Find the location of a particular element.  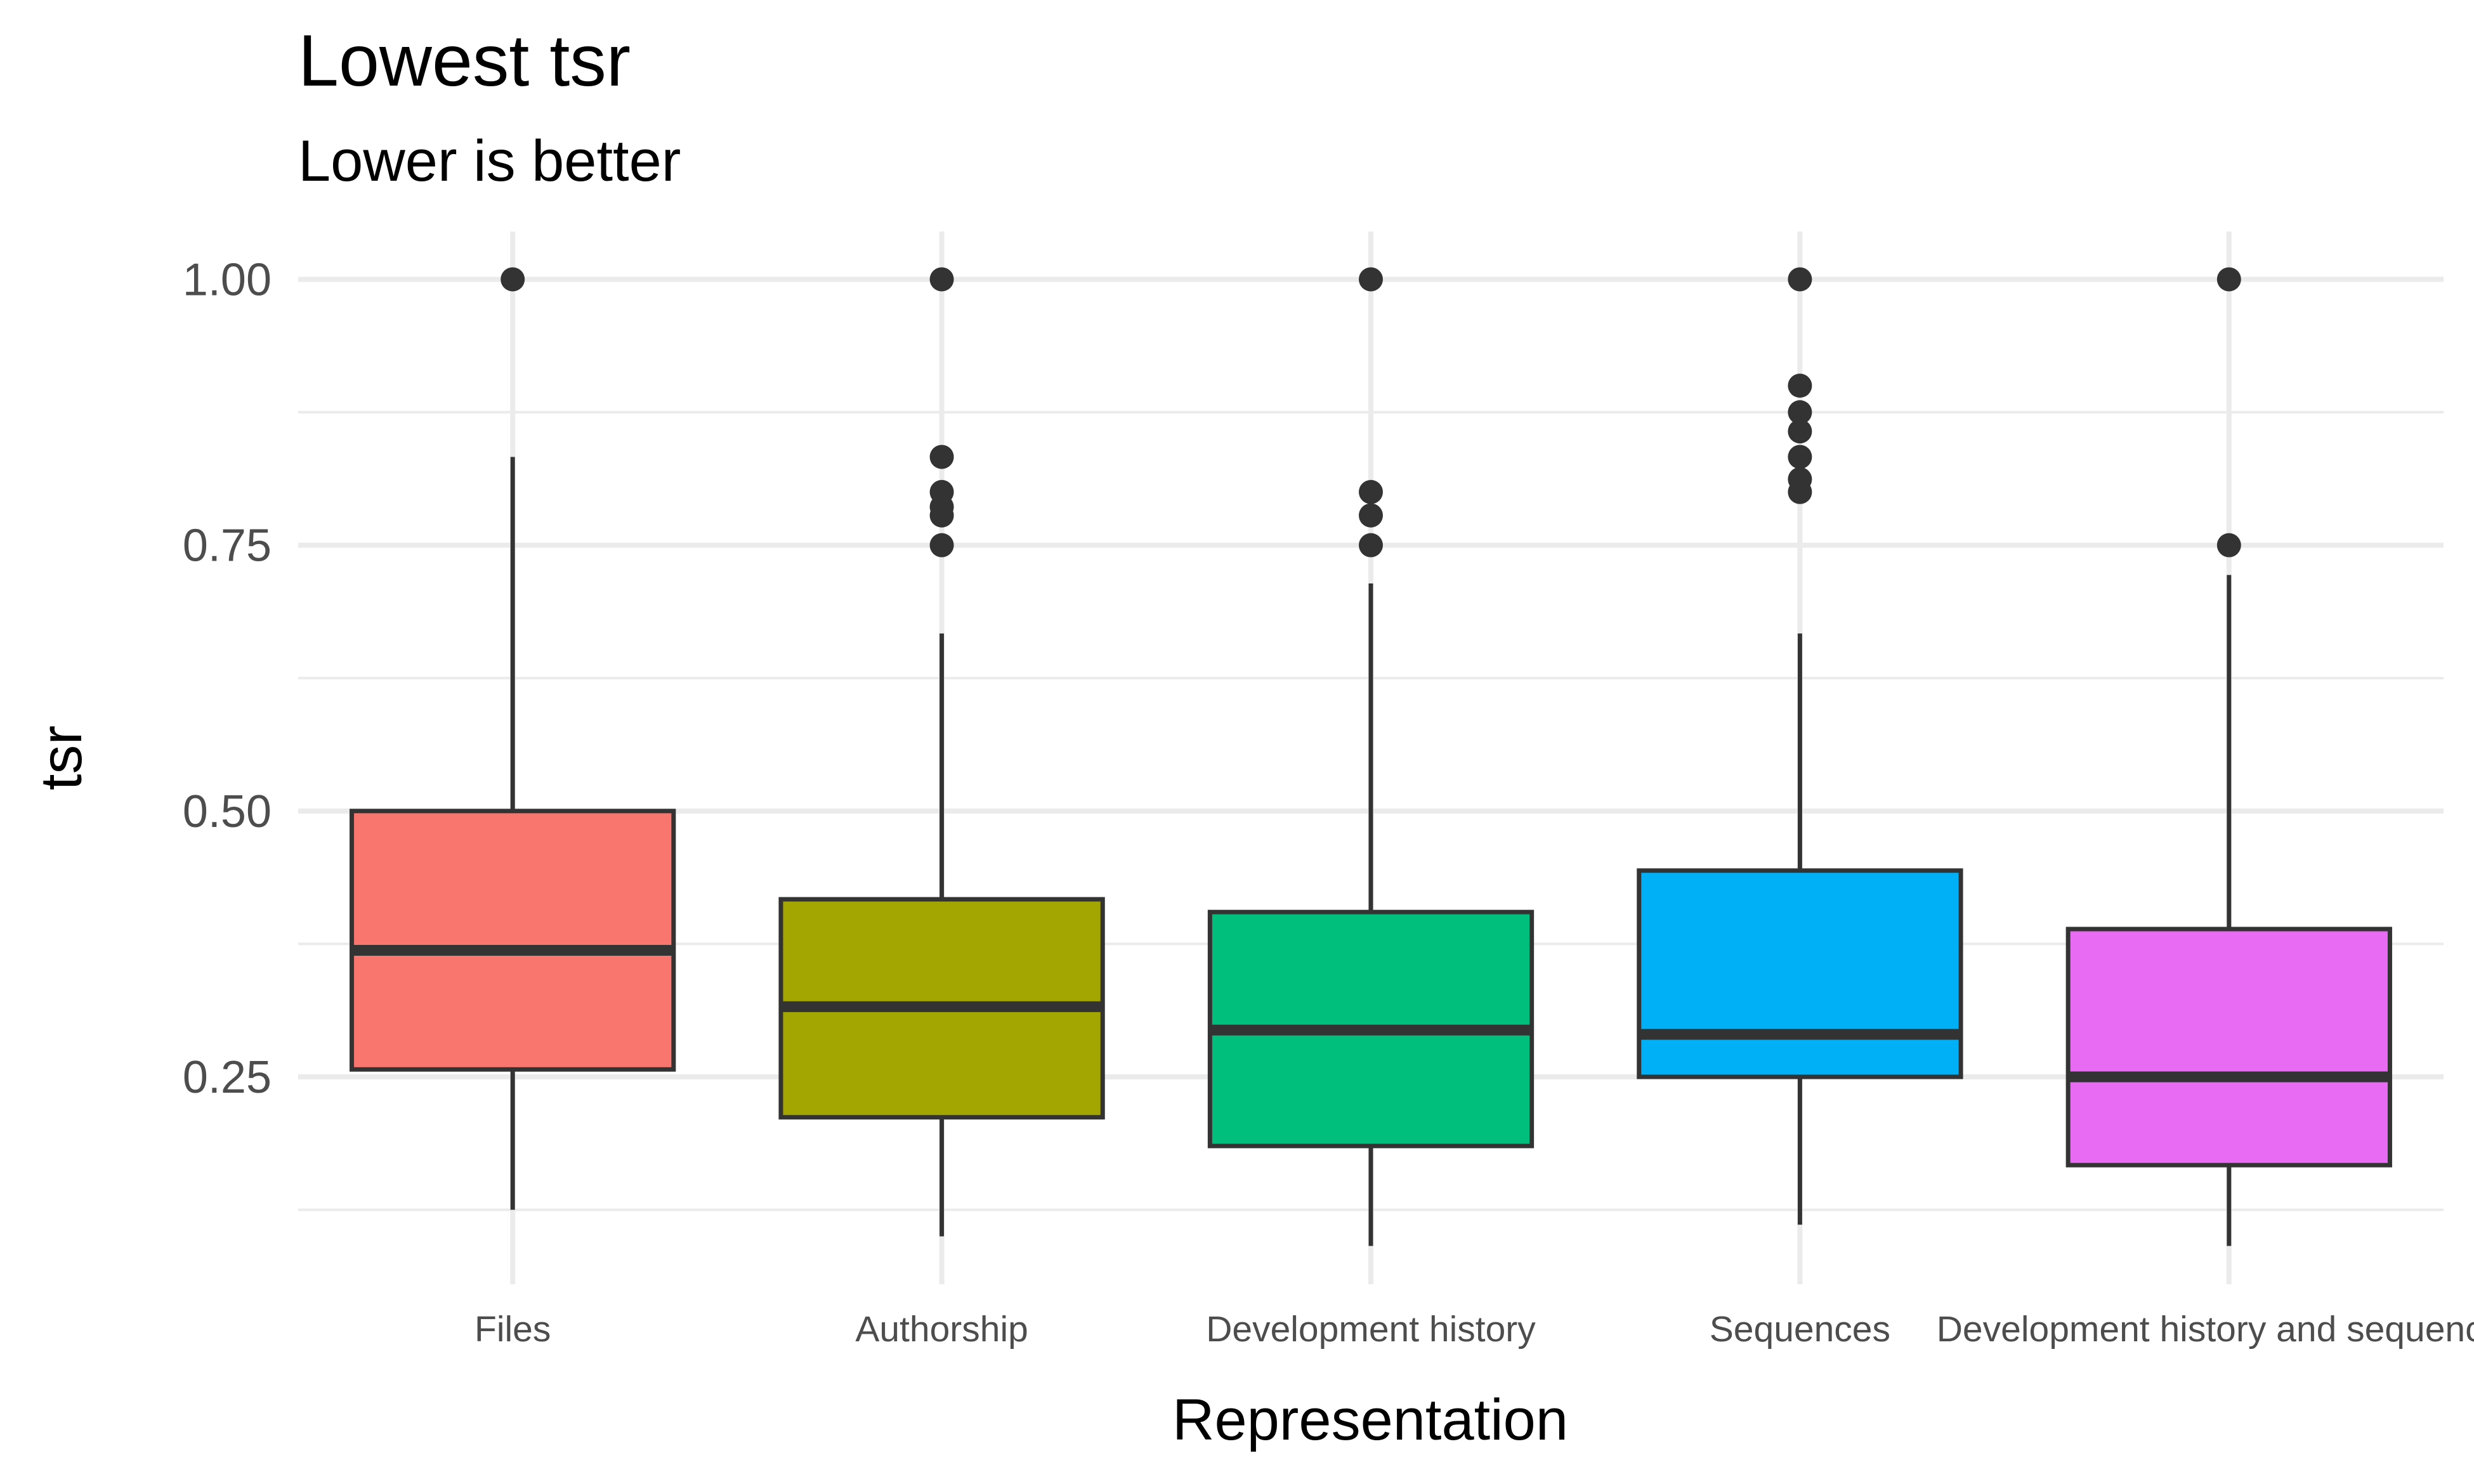

x-tick-label: Files is located at coordinates (513, 1329).